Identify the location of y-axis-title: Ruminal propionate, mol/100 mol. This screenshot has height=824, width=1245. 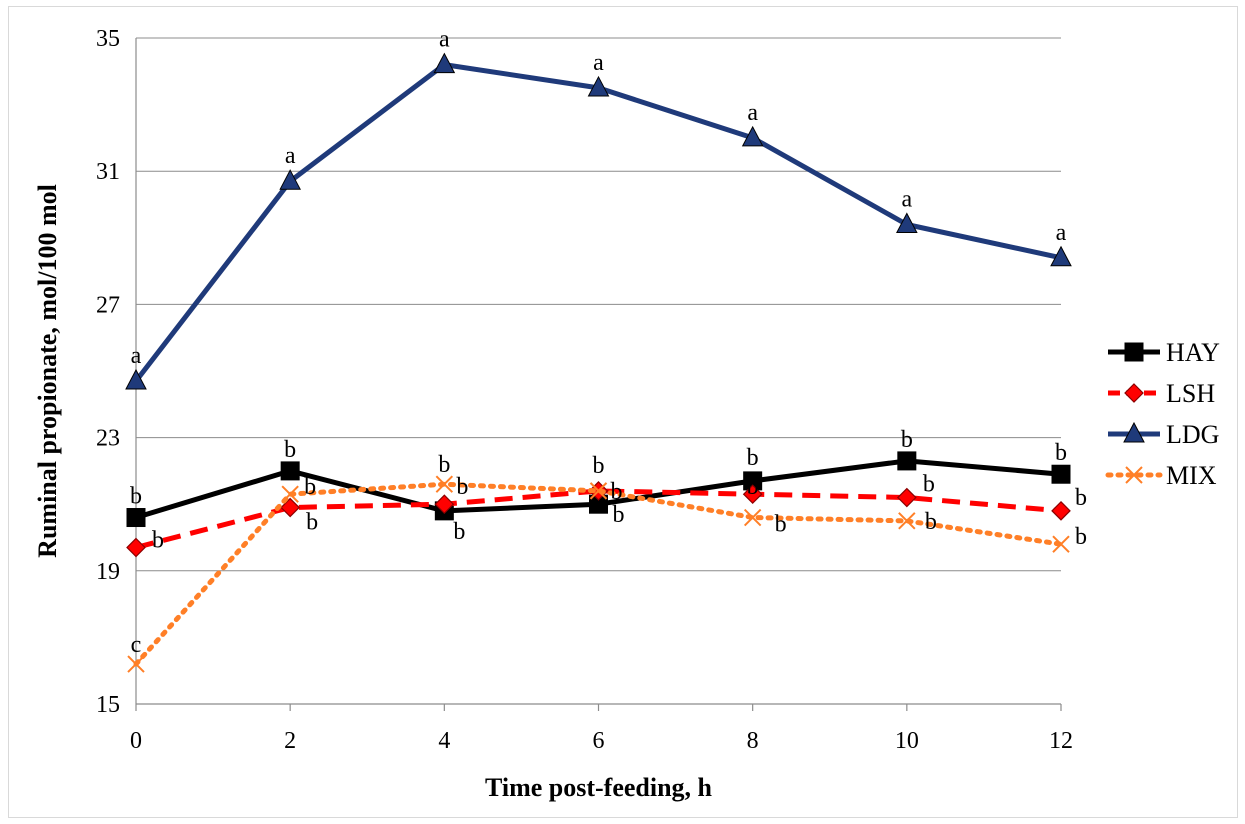
(47, 371).